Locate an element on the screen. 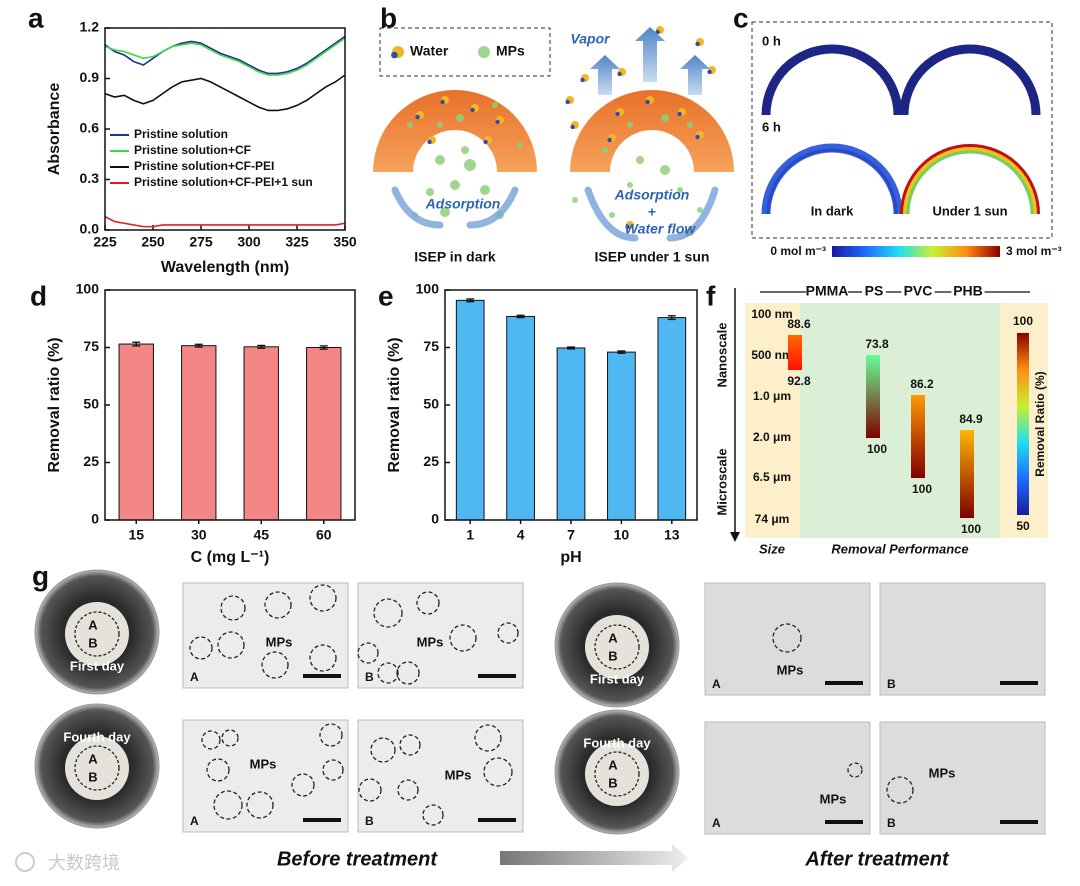 The height and width of the screenshot is (886, 1080). y-tick-label: 0.0 is located at coordinates (90, 229).